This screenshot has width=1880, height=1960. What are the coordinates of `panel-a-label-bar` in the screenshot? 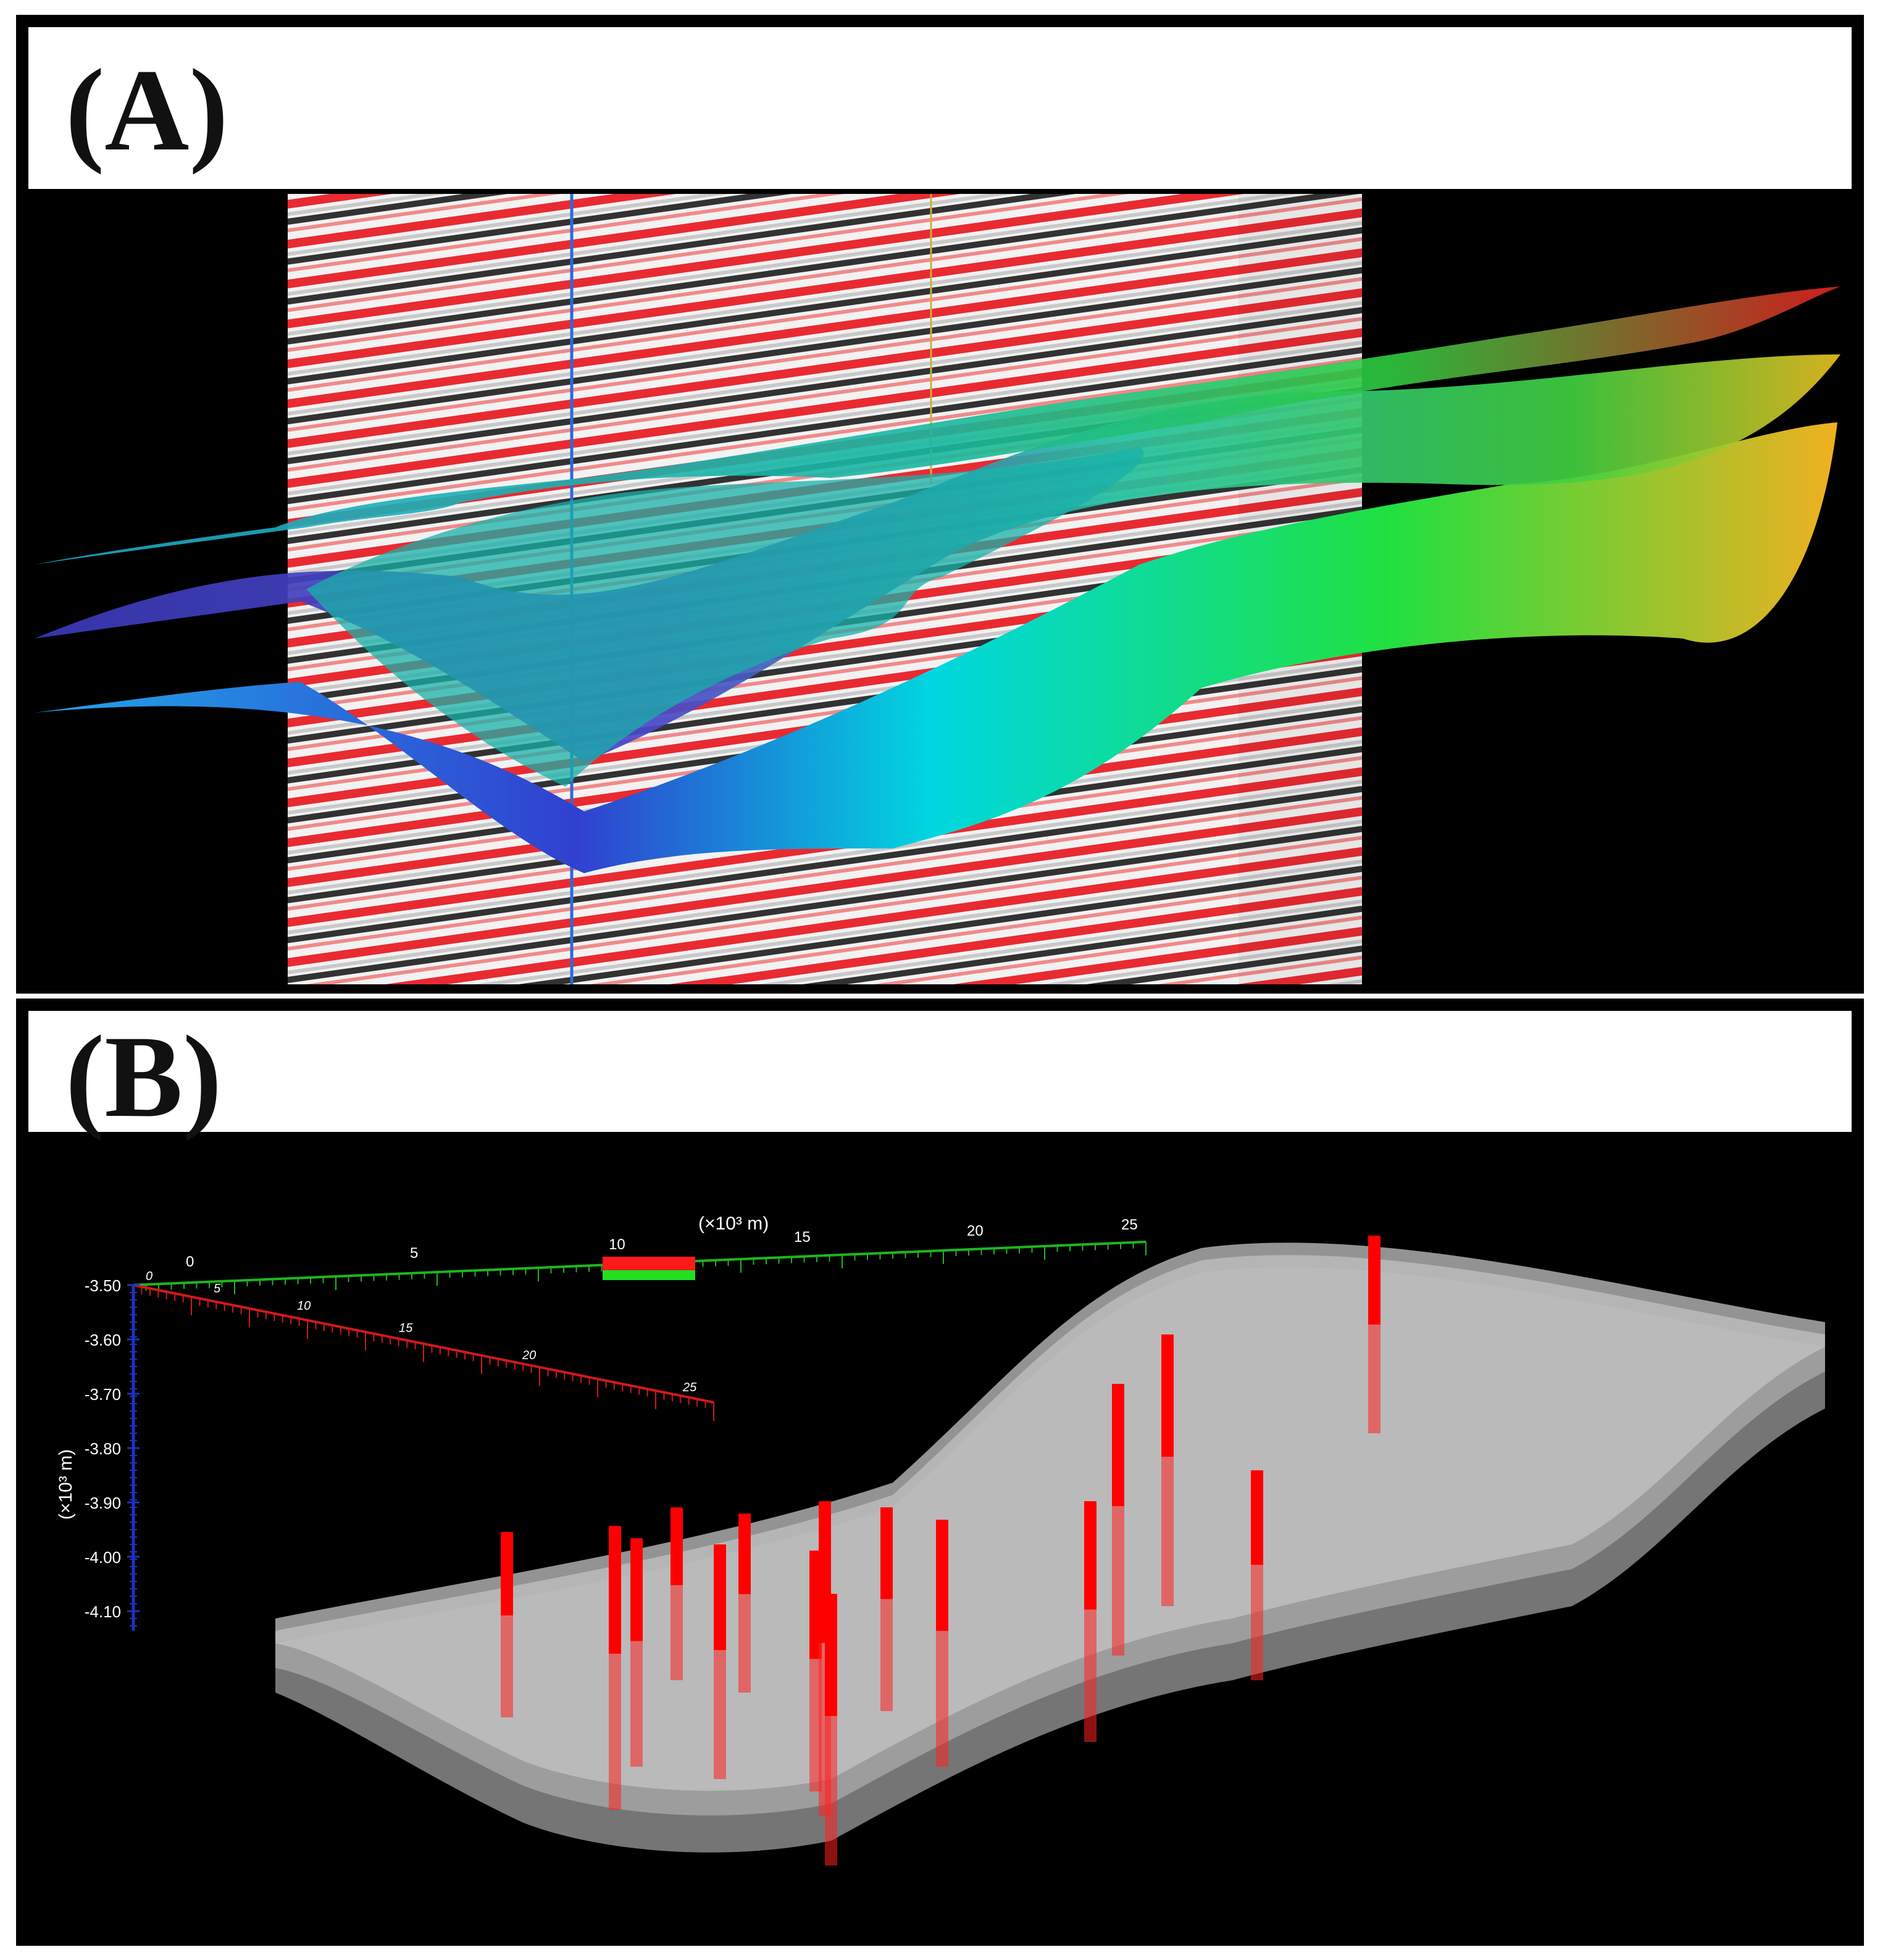 It's located at (940, 108).